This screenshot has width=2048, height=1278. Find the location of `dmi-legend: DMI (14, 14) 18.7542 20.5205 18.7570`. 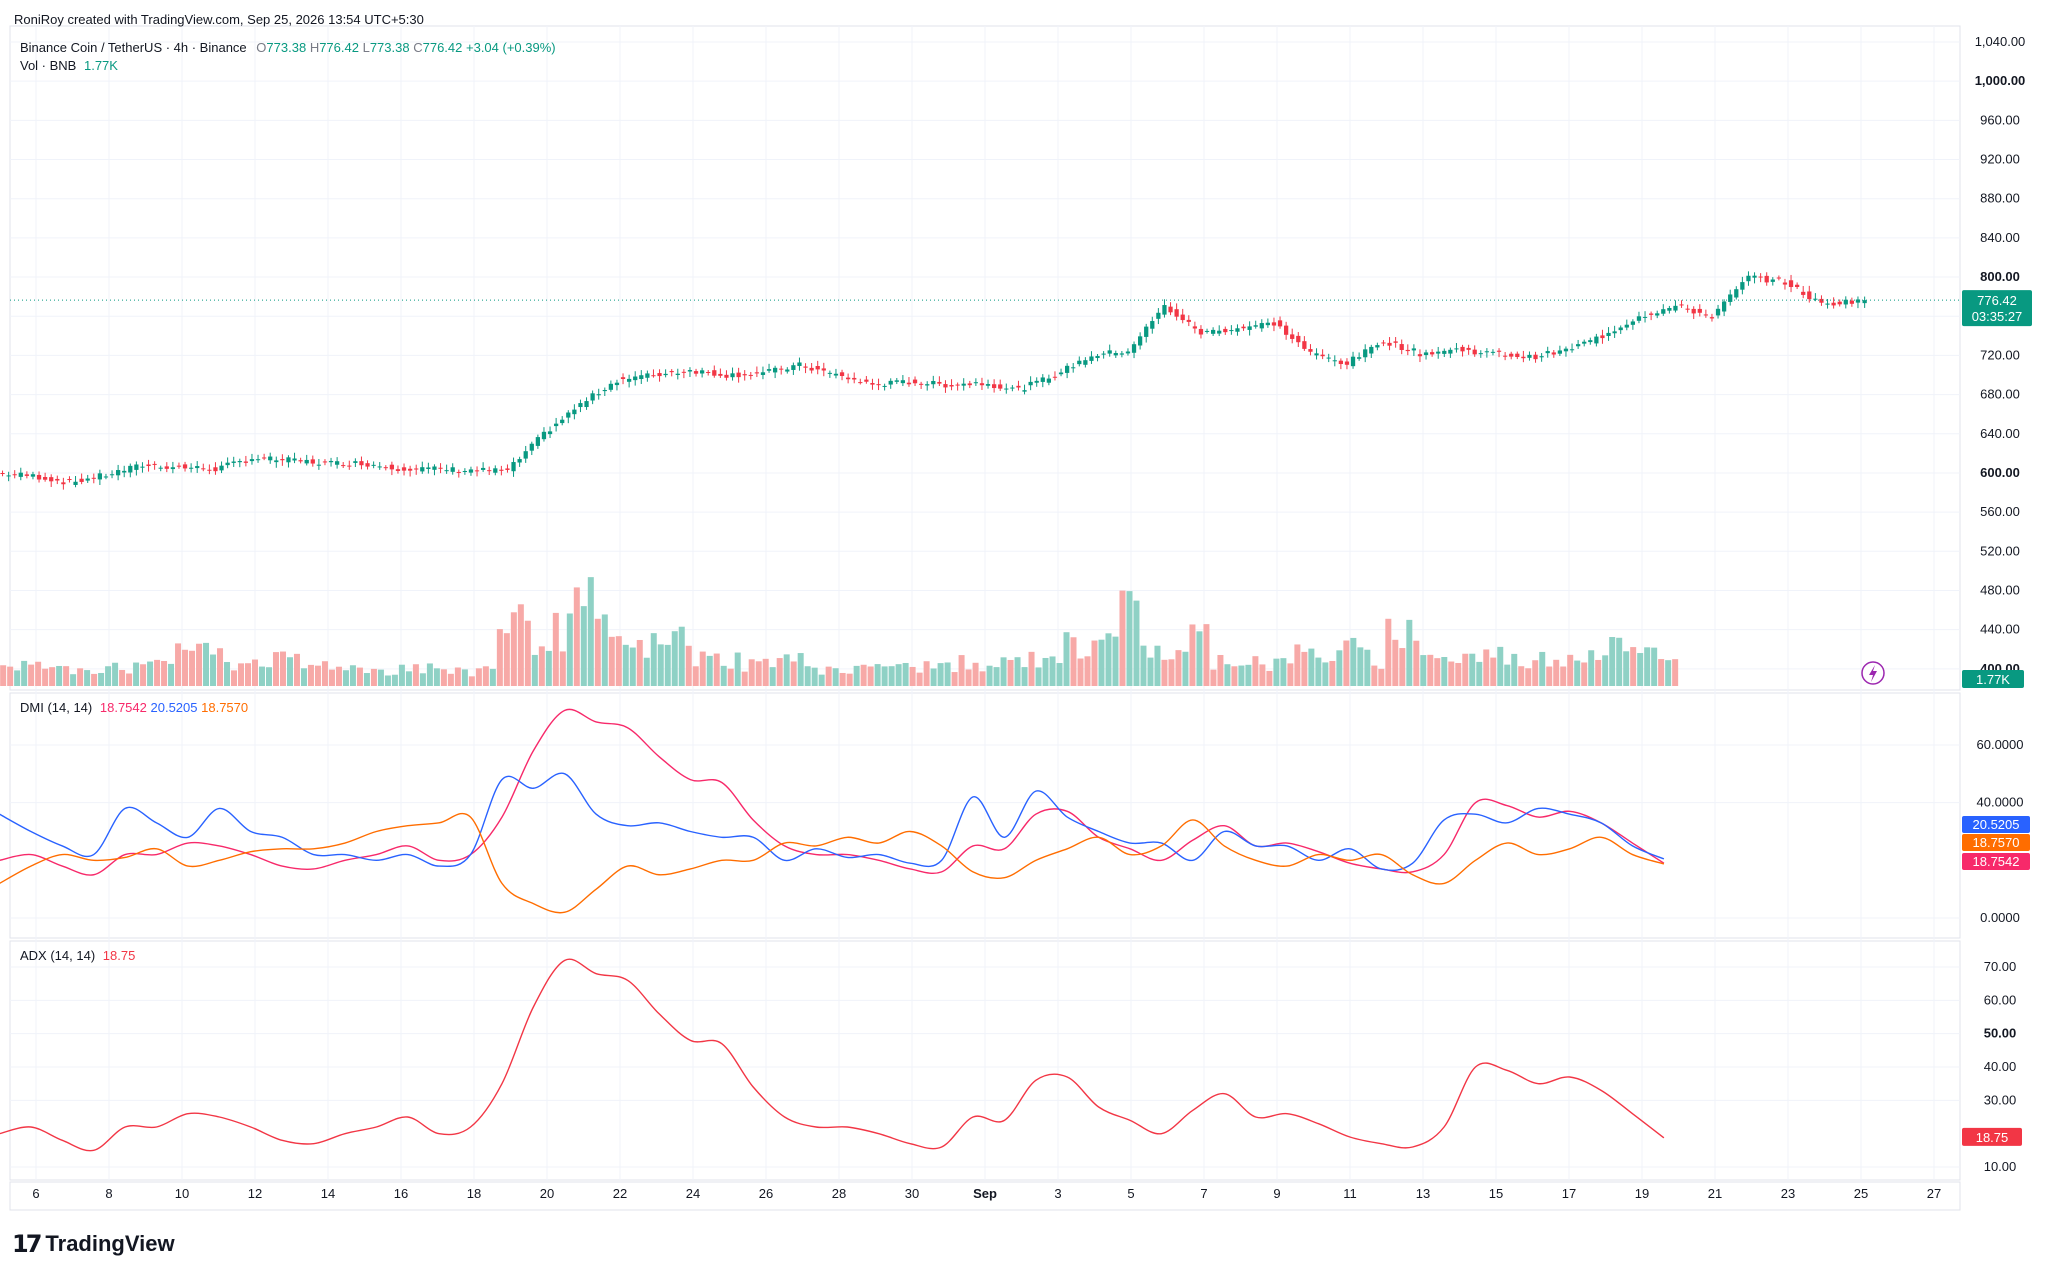

dmi-legend: DMI (14, 14) 18.7542 20.5205 18.7570 is located at coordinates (134, 707).